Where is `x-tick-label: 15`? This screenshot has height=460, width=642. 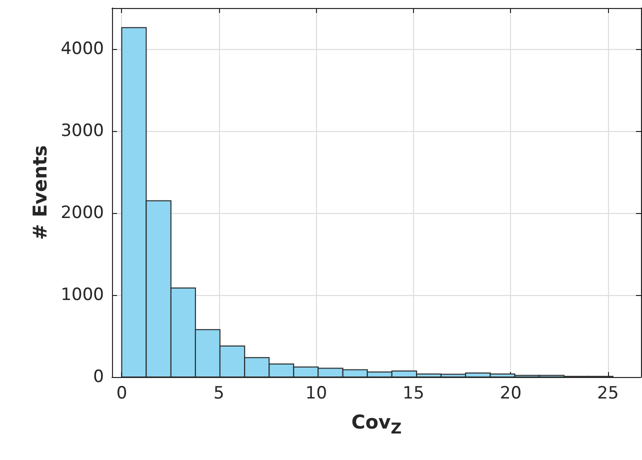 x-tick-label: 15 is located at coordinates (413, 394).